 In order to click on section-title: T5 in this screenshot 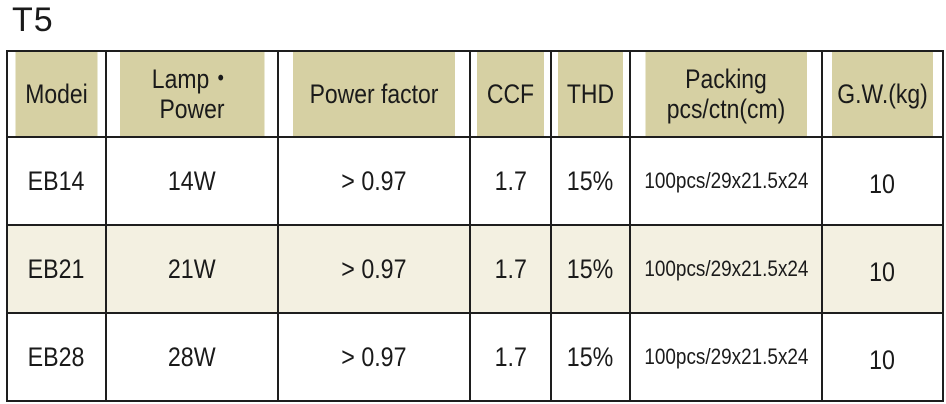, I will do `click(33, 20)`.